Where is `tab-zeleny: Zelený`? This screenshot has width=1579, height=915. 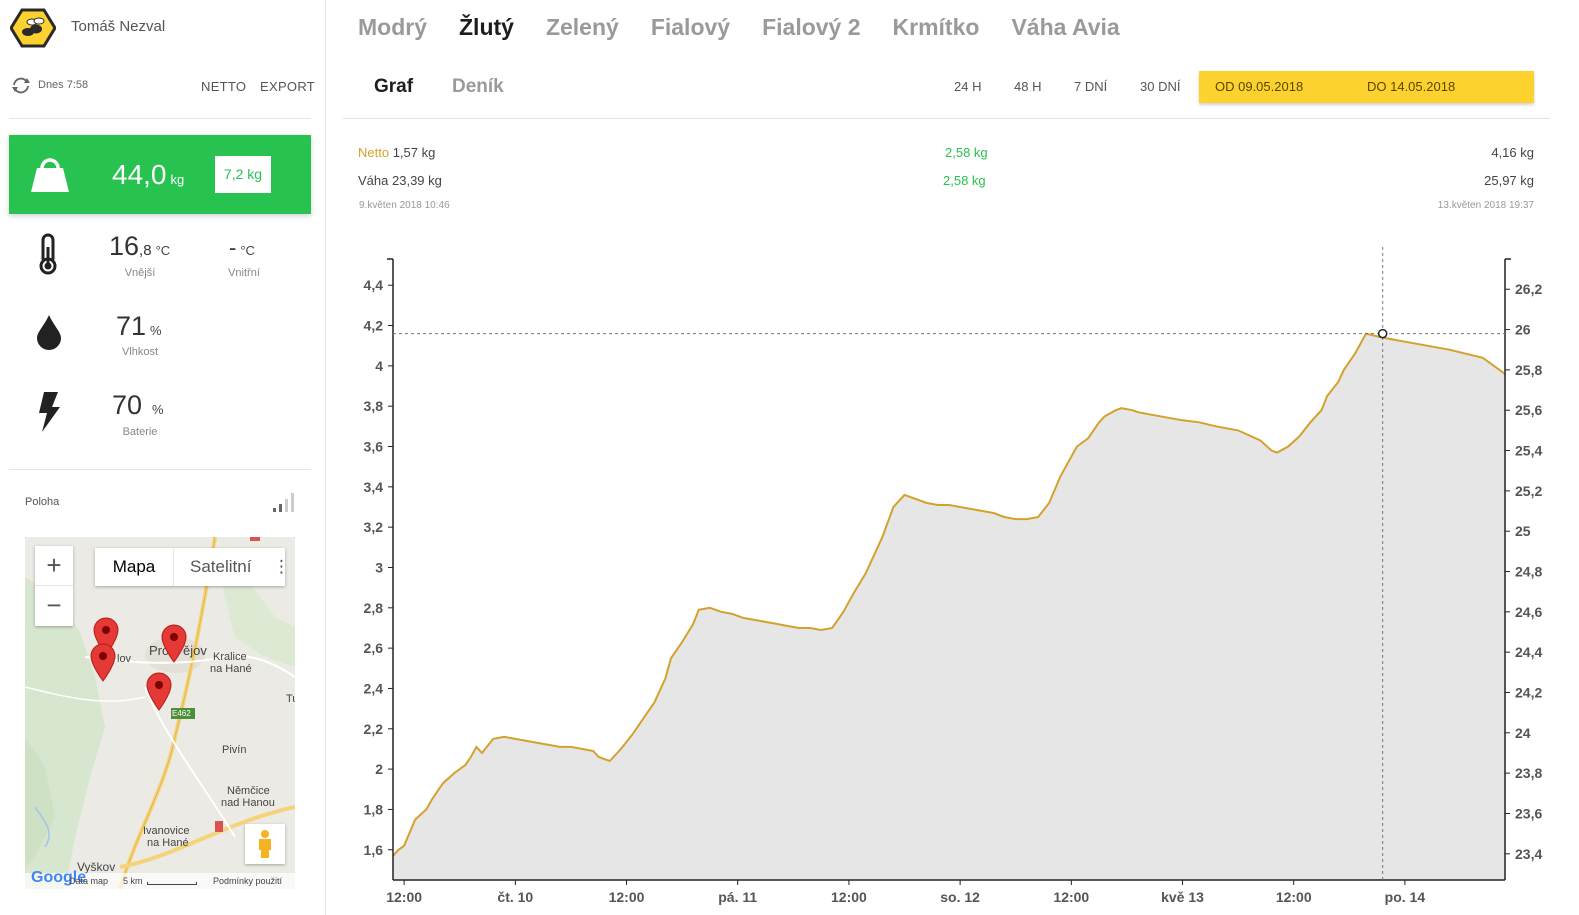
tab-zeleny: Zelený is located at coordinates (582, 27).